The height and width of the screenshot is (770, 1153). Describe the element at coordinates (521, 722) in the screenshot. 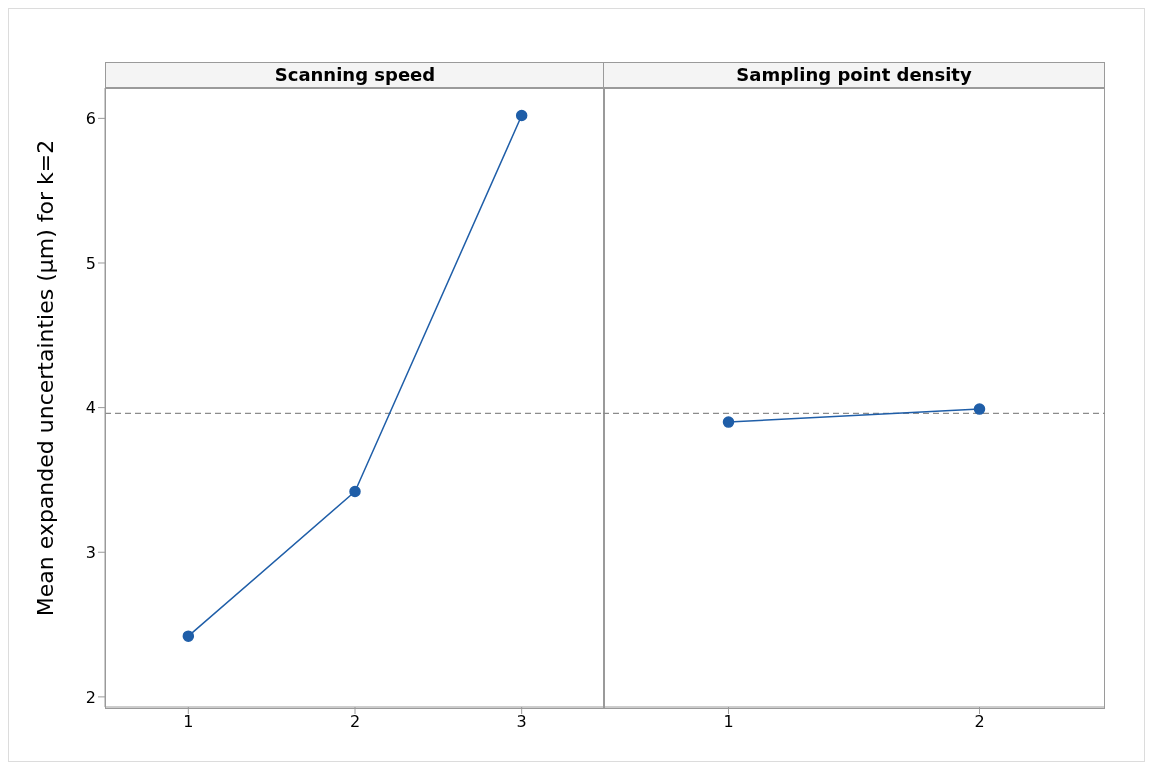

I see `x-tick-label: 3` at that location.